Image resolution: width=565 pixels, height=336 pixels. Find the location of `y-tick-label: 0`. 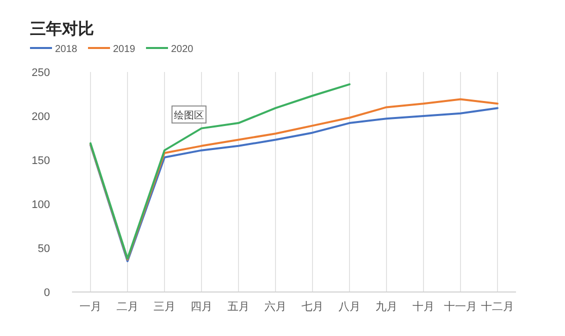

y-tick-label: 0 is located at coordinates (47, 293).